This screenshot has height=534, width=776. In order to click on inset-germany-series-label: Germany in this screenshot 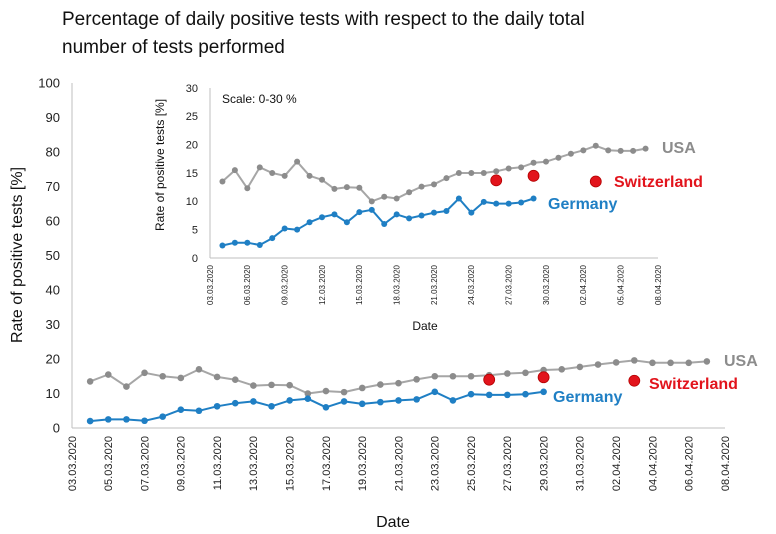, I will do `click(582, 204)`.